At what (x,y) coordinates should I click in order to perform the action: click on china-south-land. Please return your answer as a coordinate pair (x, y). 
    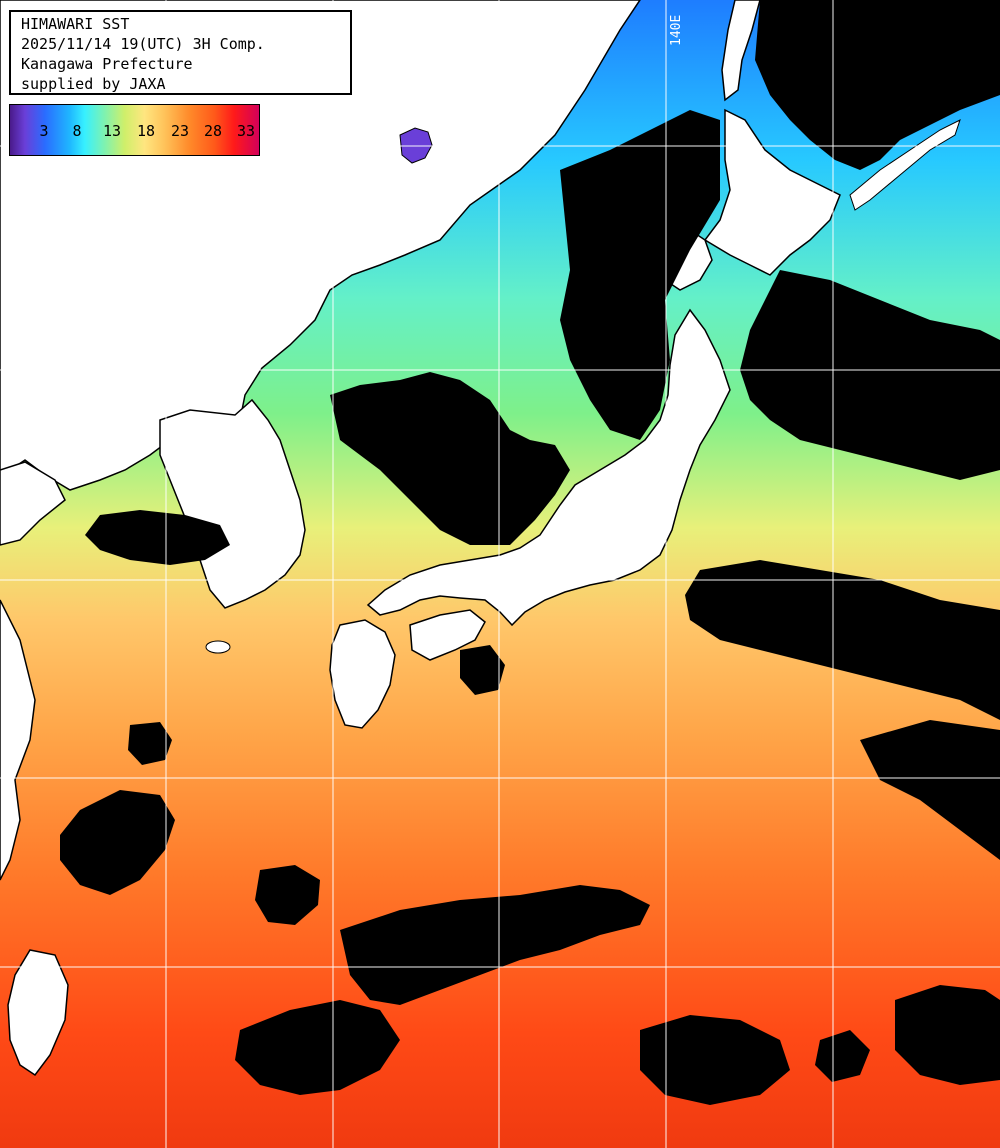
    Looking at the image, I should click on (18, 740).